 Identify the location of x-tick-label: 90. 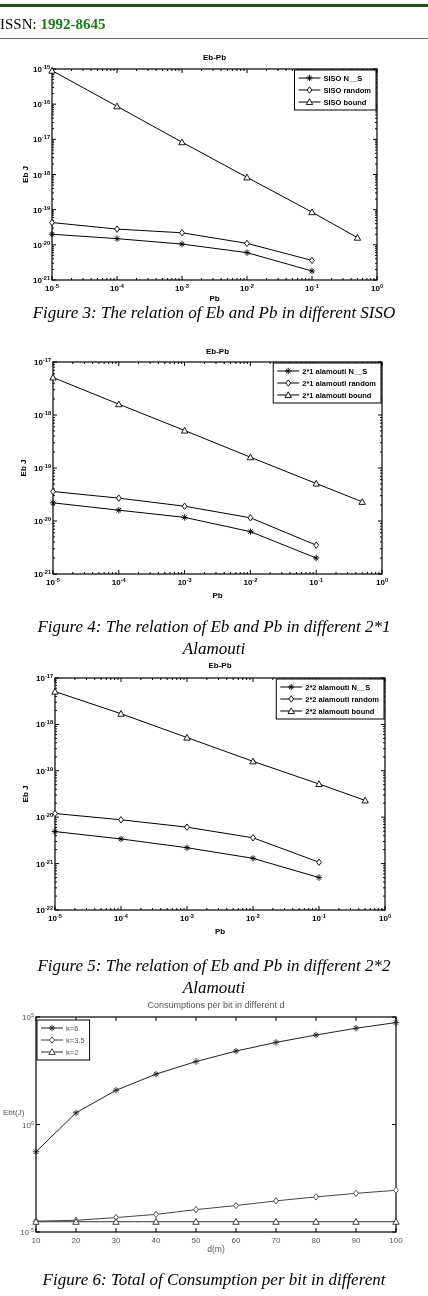
(356, 1240).